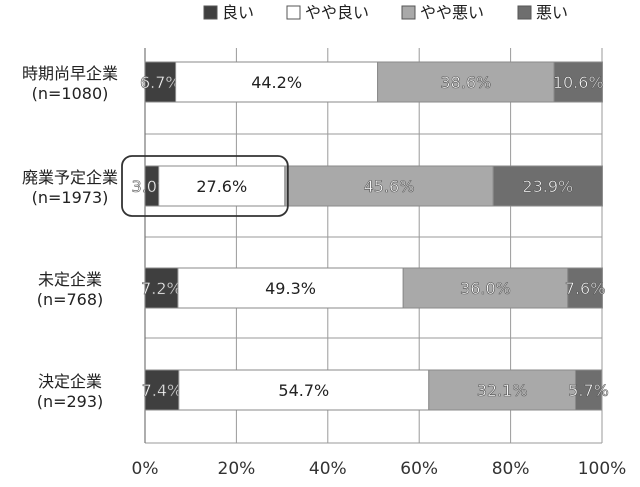  I want to click on data-label: 36.0%, so click(485, 288).